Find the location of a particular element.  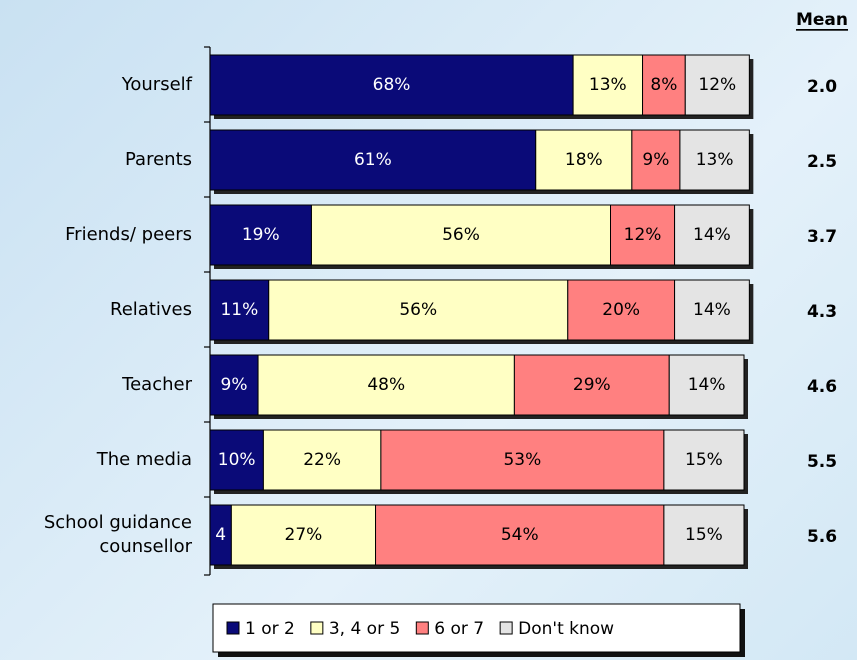

mean-title: Mean is located at coordinates (822, 20).